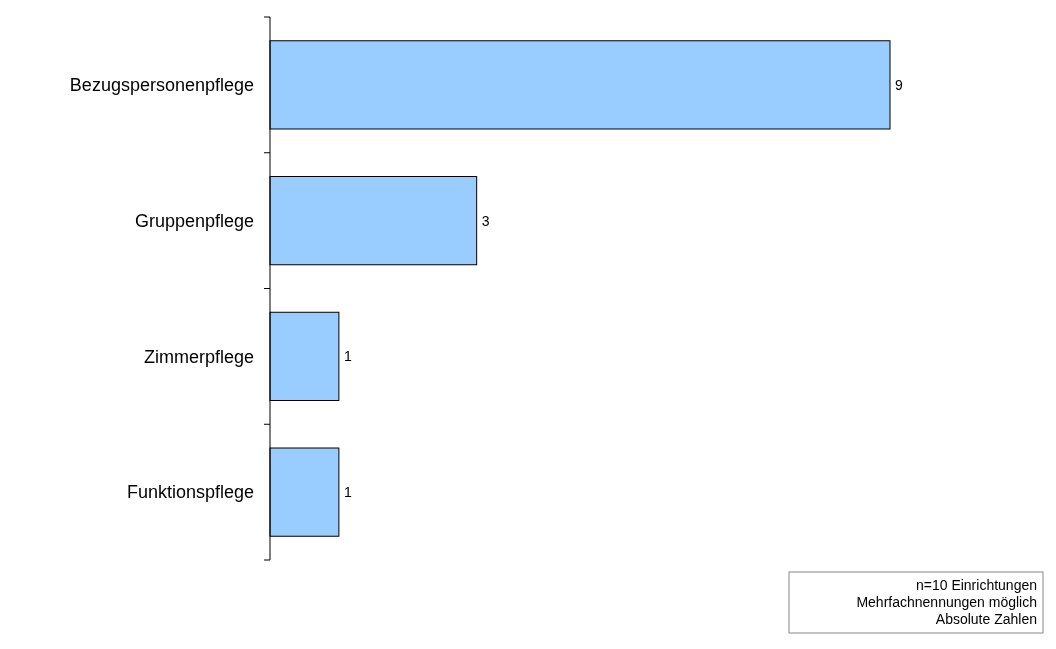 The image size is (1056, 649). Describe the element at coordinates (194, 220) in the screenshot. I see `y-tick-label: Gruppenpflege` at that location.